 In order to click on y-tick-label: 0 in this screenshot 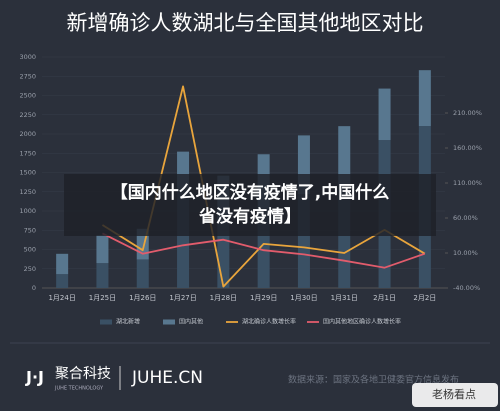, I will do `click(34, 288)`.